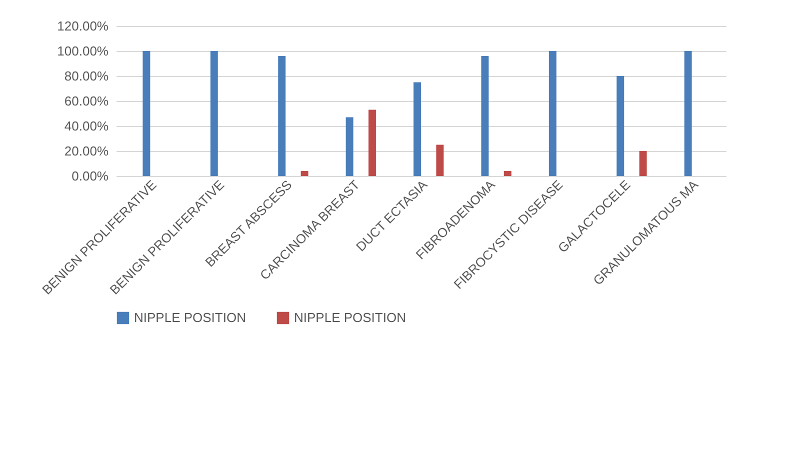 Image resolution: width=792 pixels, height=464 pixels. What do you see at coordinates (86, 151) in the screenshot?
I see `y-tick-label: 20.00%` at bounding box center [86, 151].